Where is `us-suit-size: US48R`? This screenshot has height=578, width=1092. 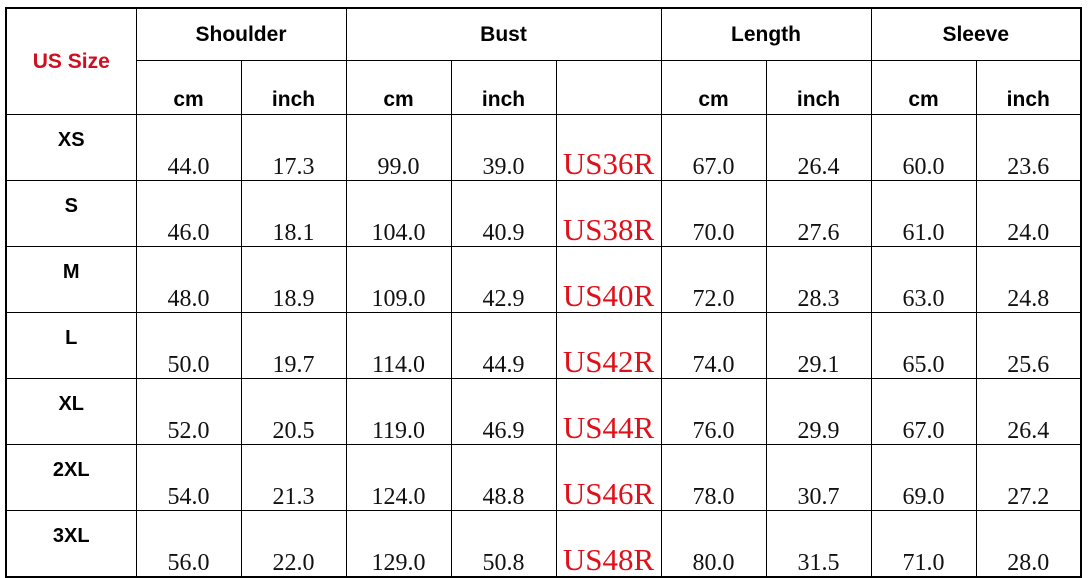
us-suit-size: US48R is located at coordinates (608, 544).